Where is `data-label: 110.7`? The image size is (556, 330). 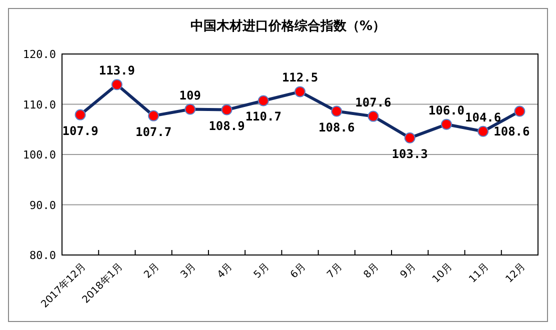
data-label: 110.7 is located at coordinates (263, 117).